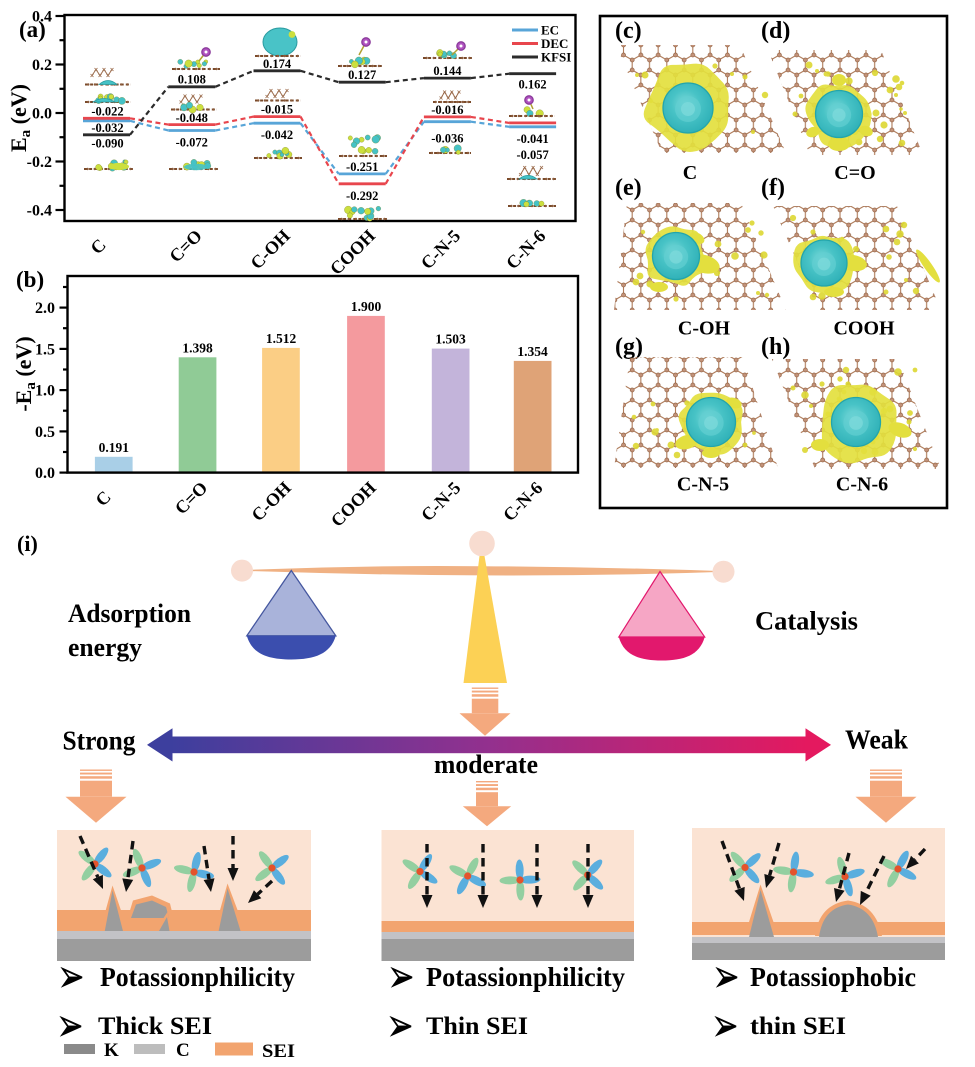 The height and width of the screenshot is (1067, 975). Describe the element at coordinates (278, 1051) in the screenshot. I see `svg-text: SEI` at that location.